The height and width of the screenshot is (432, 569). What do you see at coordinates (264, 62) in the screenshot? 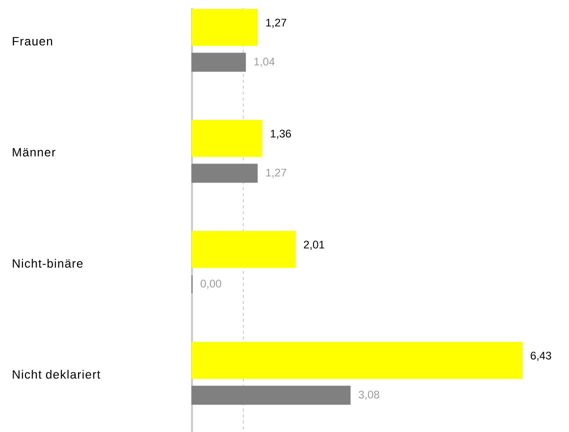
I see `data-label: 1,04` at bounding box center [264, 62].